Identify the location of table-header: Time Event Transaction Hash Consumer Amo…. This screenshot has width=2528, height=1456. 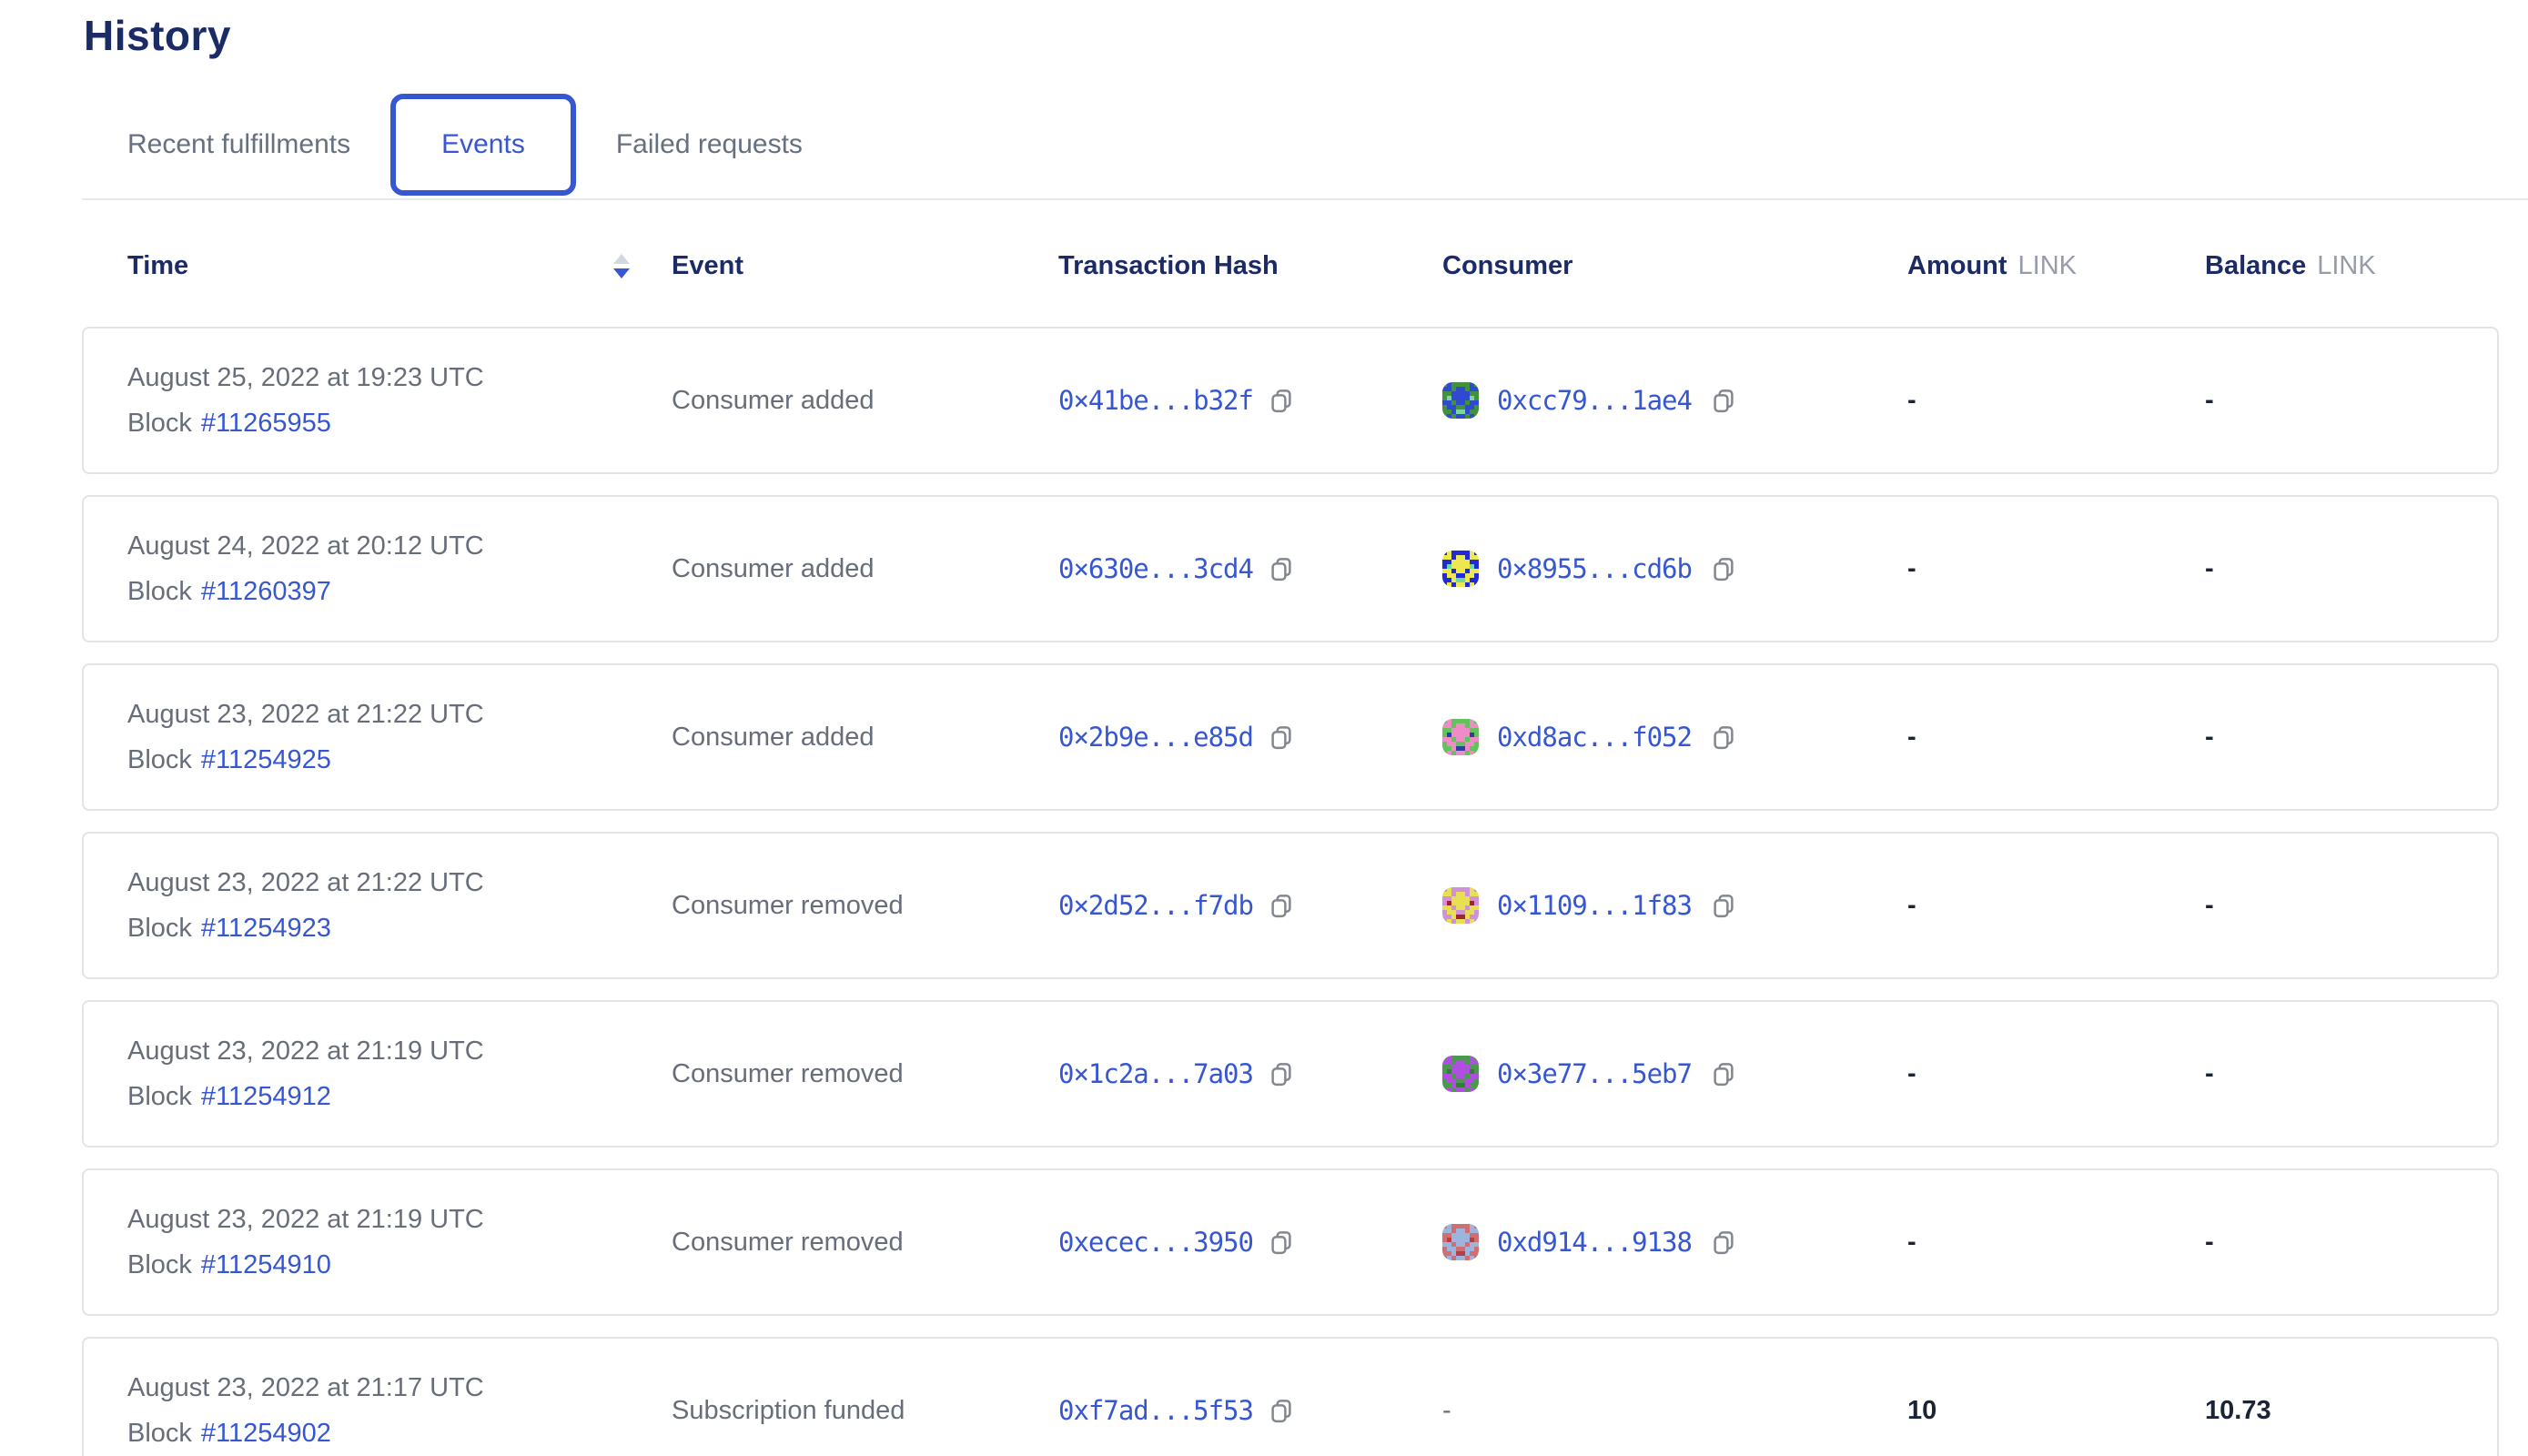
(1314, 264).